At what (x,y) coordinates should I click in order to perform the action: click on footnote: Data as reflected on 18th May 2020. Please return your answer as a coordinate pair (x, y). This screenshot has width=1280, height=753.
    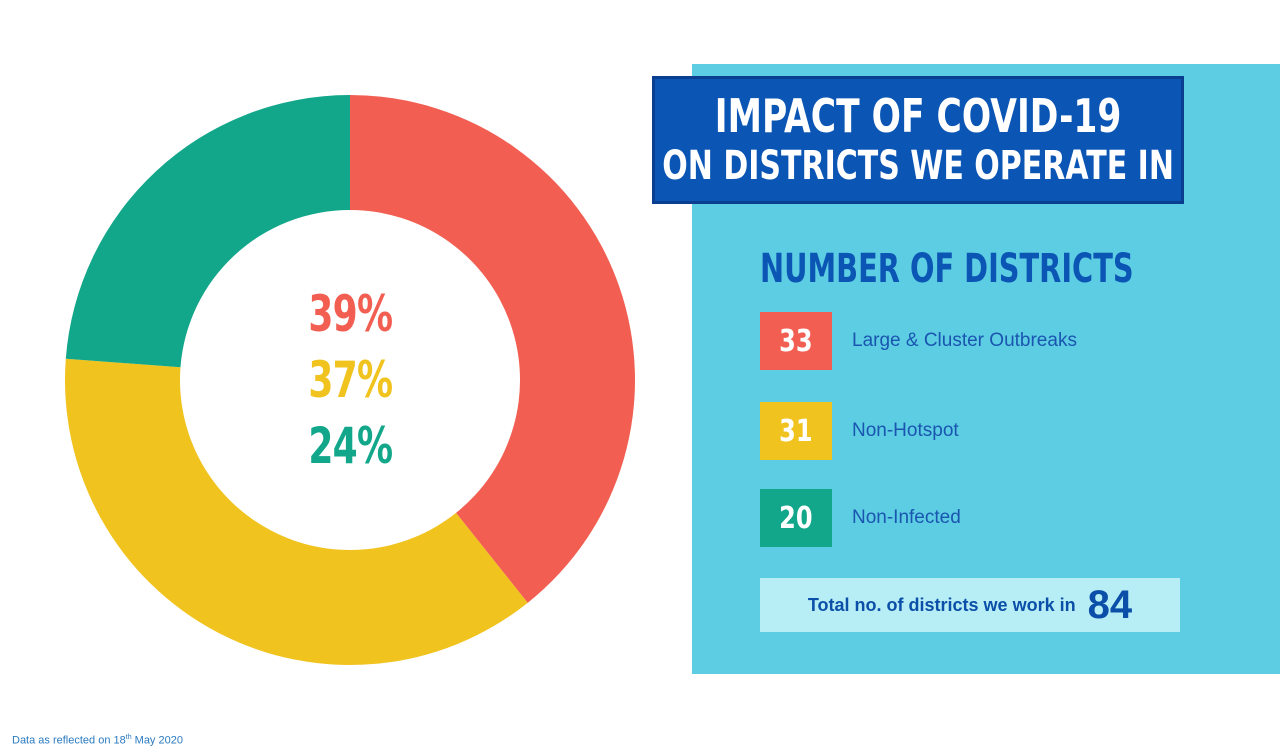
    Looking at the image, I should click on (97, 740).